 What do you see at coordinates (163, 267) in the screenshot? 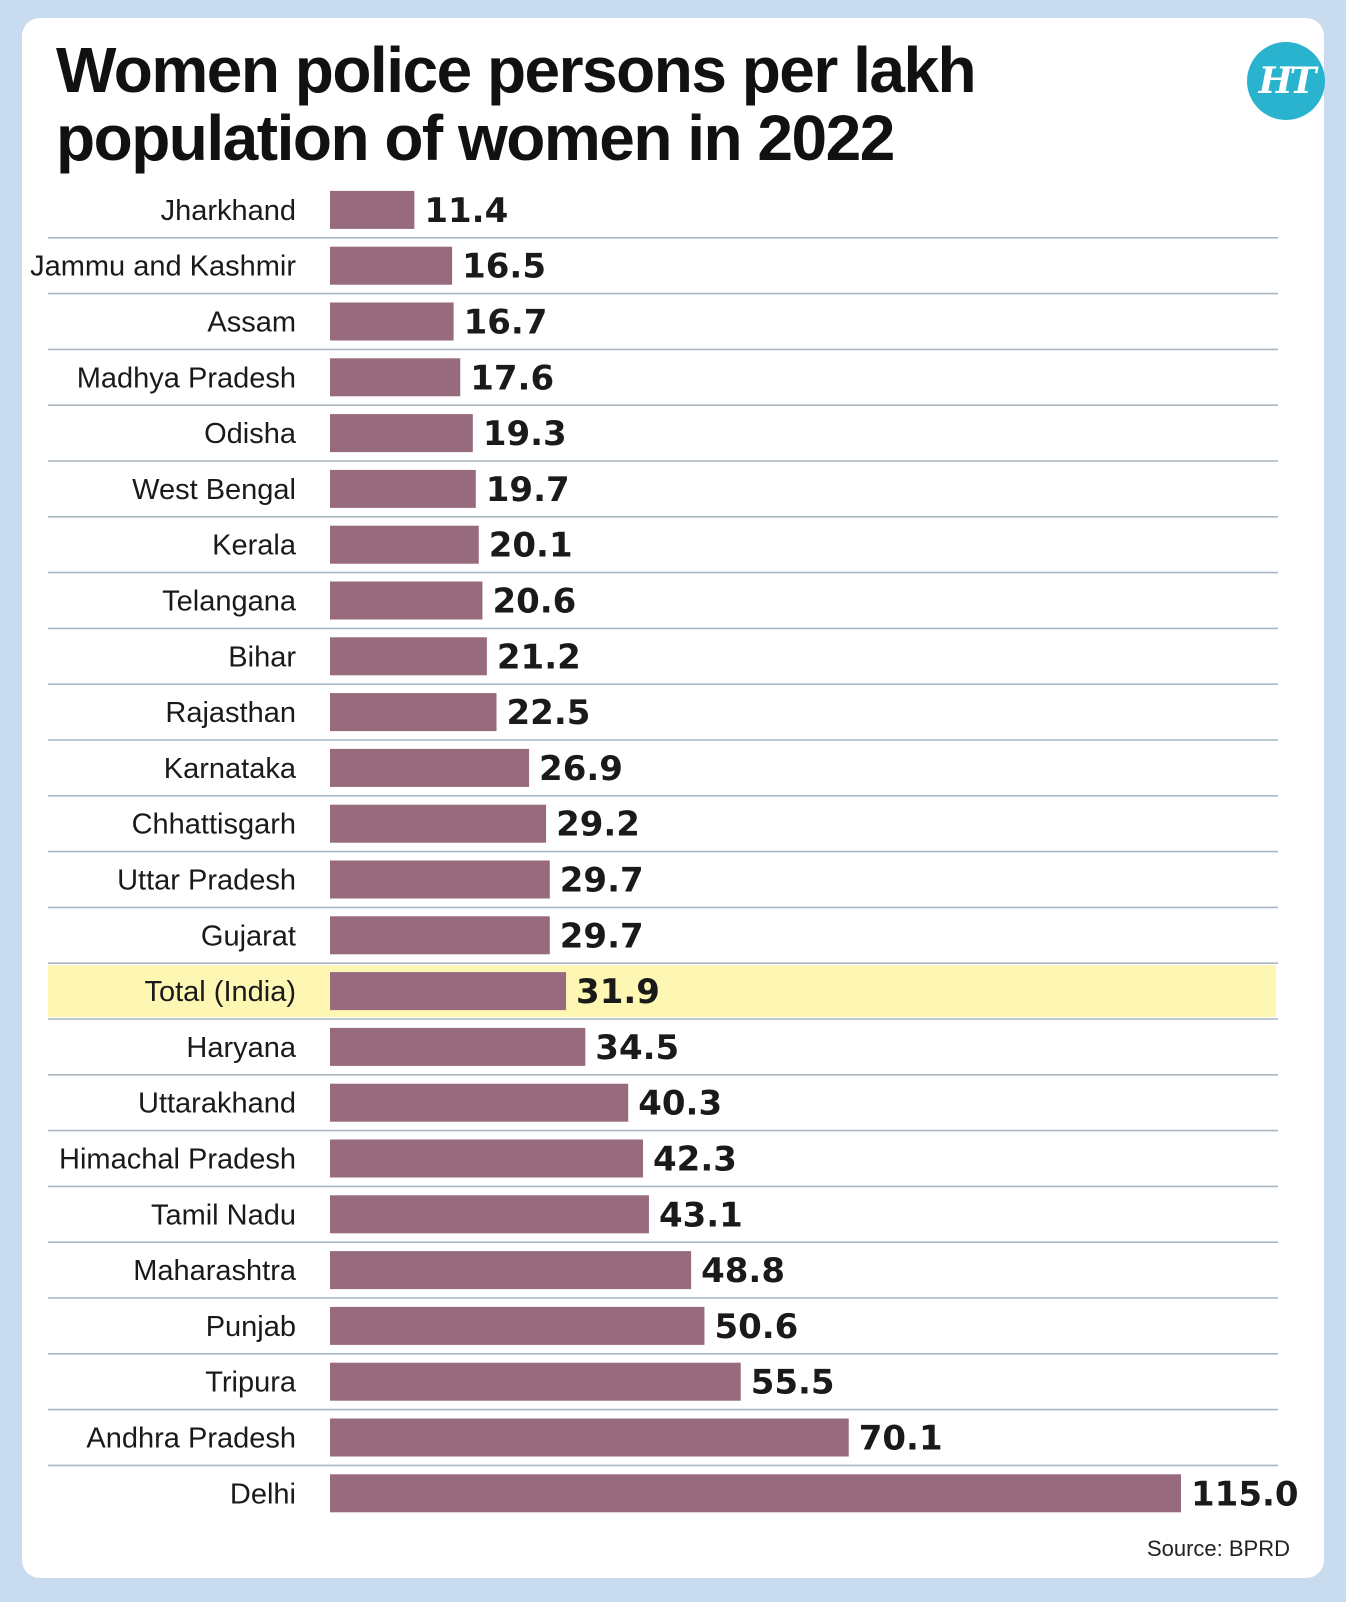
I see `category-label: Jammu and Kashmir` at bounding box center [163, 267].